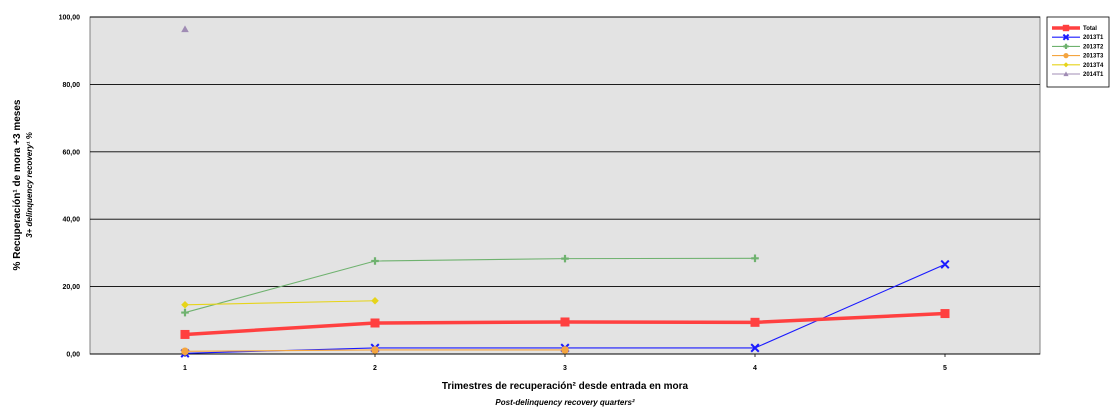 This screenshot has width=1112, height=408. I want to click on x-tick-label: 2, so click(375, 368).